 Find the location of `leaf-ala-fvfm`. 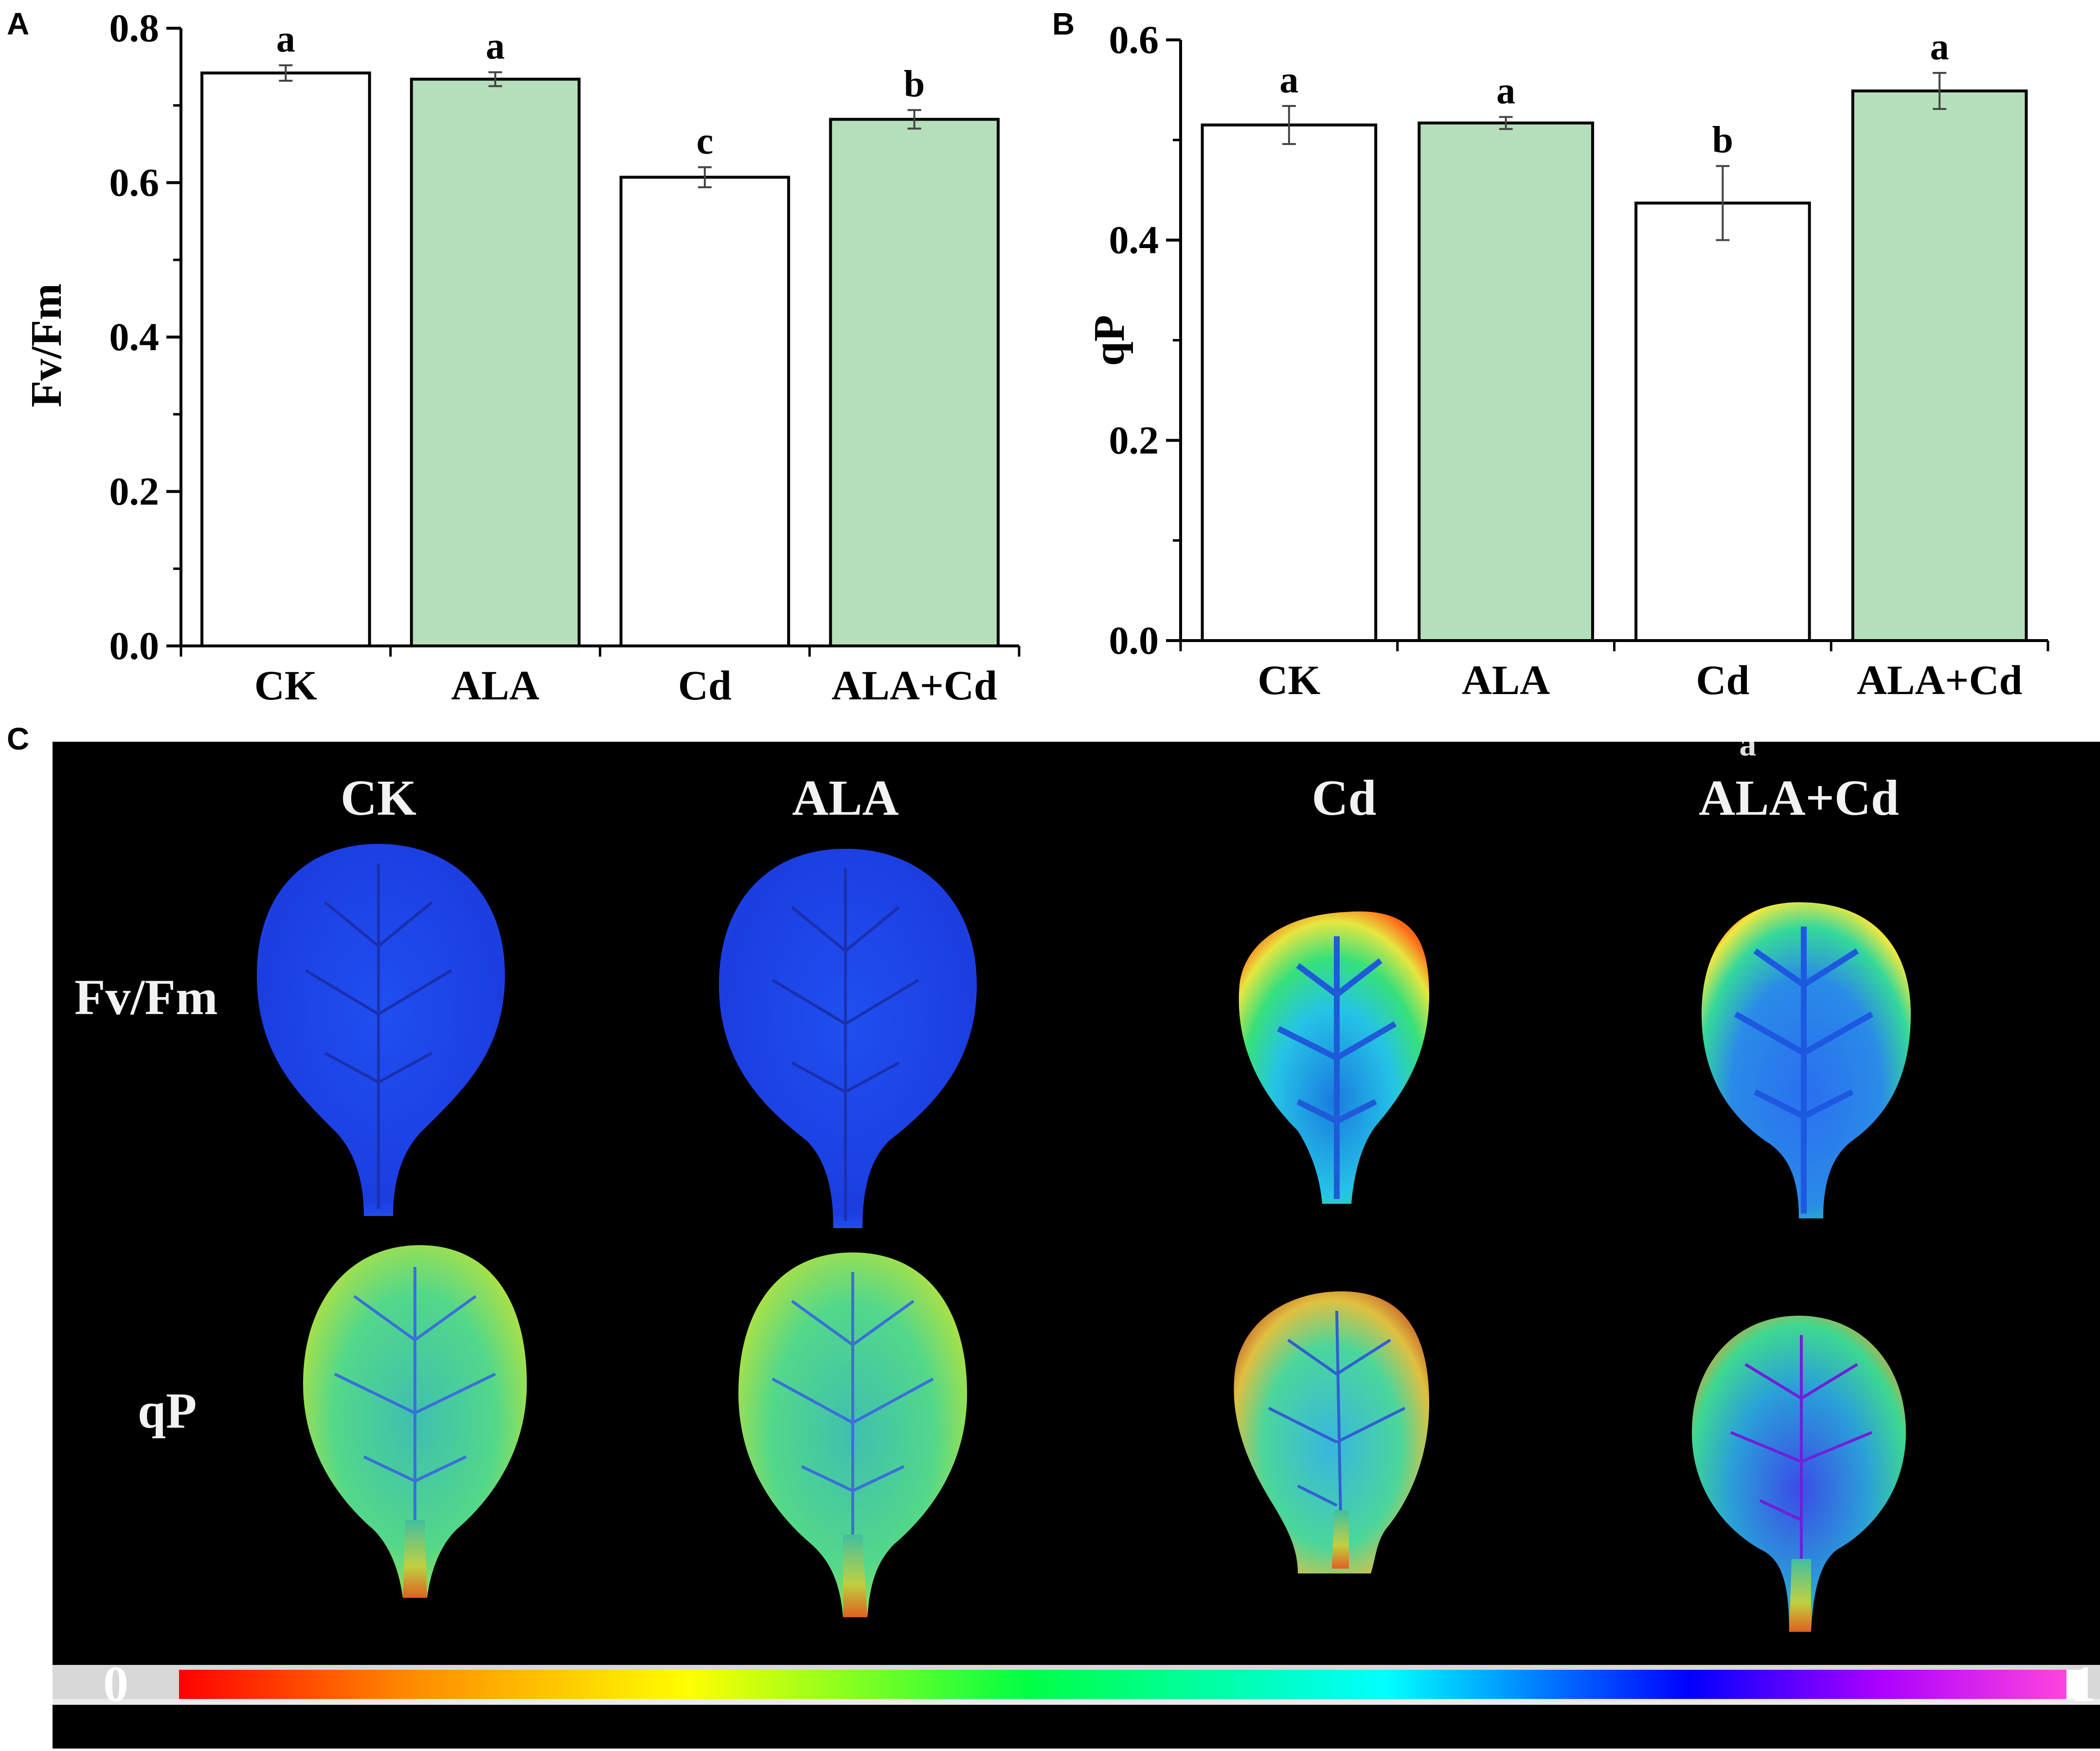

leaf-ala-fvfm is located at coordinates (848, 1038).